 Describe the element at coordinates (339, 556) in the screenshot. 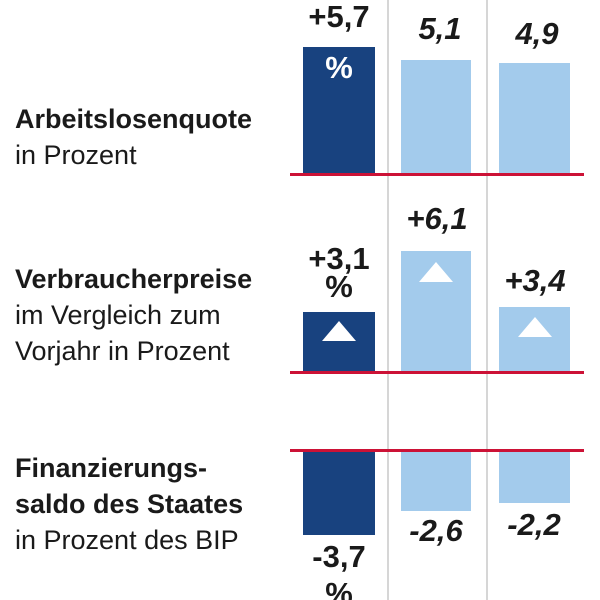

I see `value-label: -3,7` at that location.